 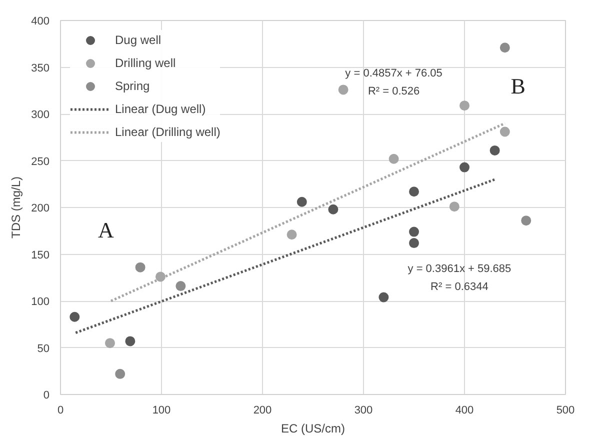 I want to click on annotation: y = 0.4857x + 76.05, so click(x=393, y=74).